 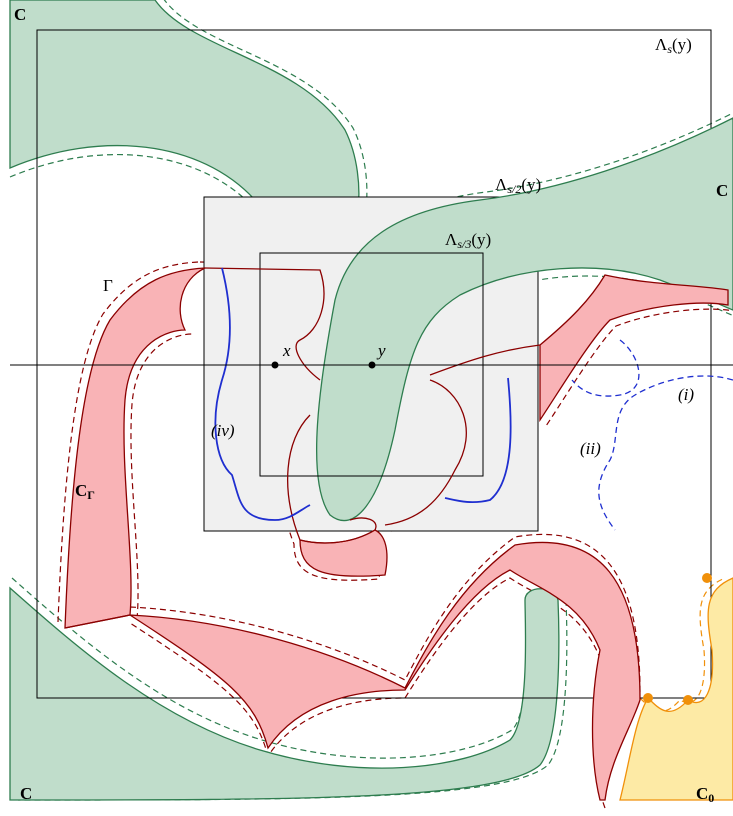 I want to click on label: x, so click(x=286, y=350).